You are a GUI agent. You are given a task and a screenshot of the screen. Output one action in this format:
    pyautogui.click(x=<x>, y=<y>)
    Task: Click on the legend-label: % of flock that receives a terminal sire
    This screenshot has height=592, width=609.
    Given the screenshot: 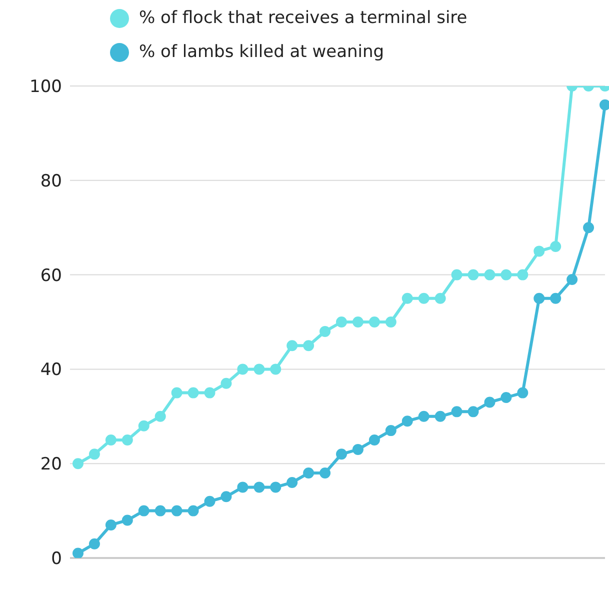 What is the action you would take?
    pyautogui.click(x=303, y=18)
    